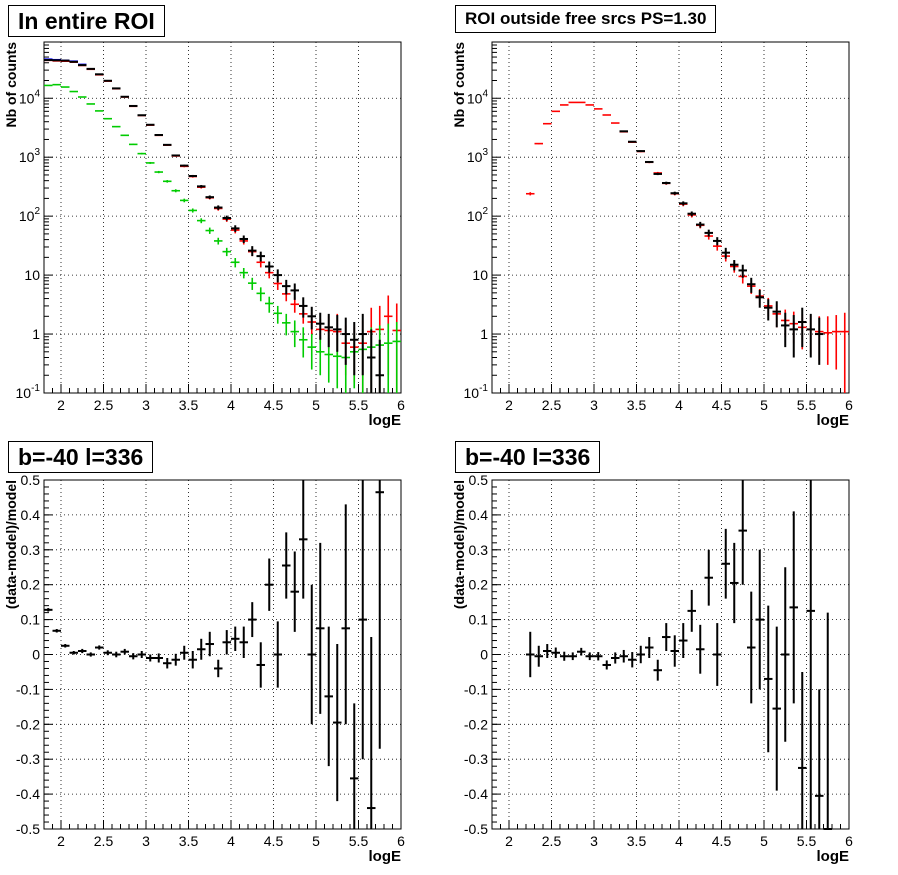 The height and width of the screenshot is (875, 898). What do you see at coordinates (849, 405) in the screenshot?
I see `x-tick-label: 6` at bounding box center [849, 405].